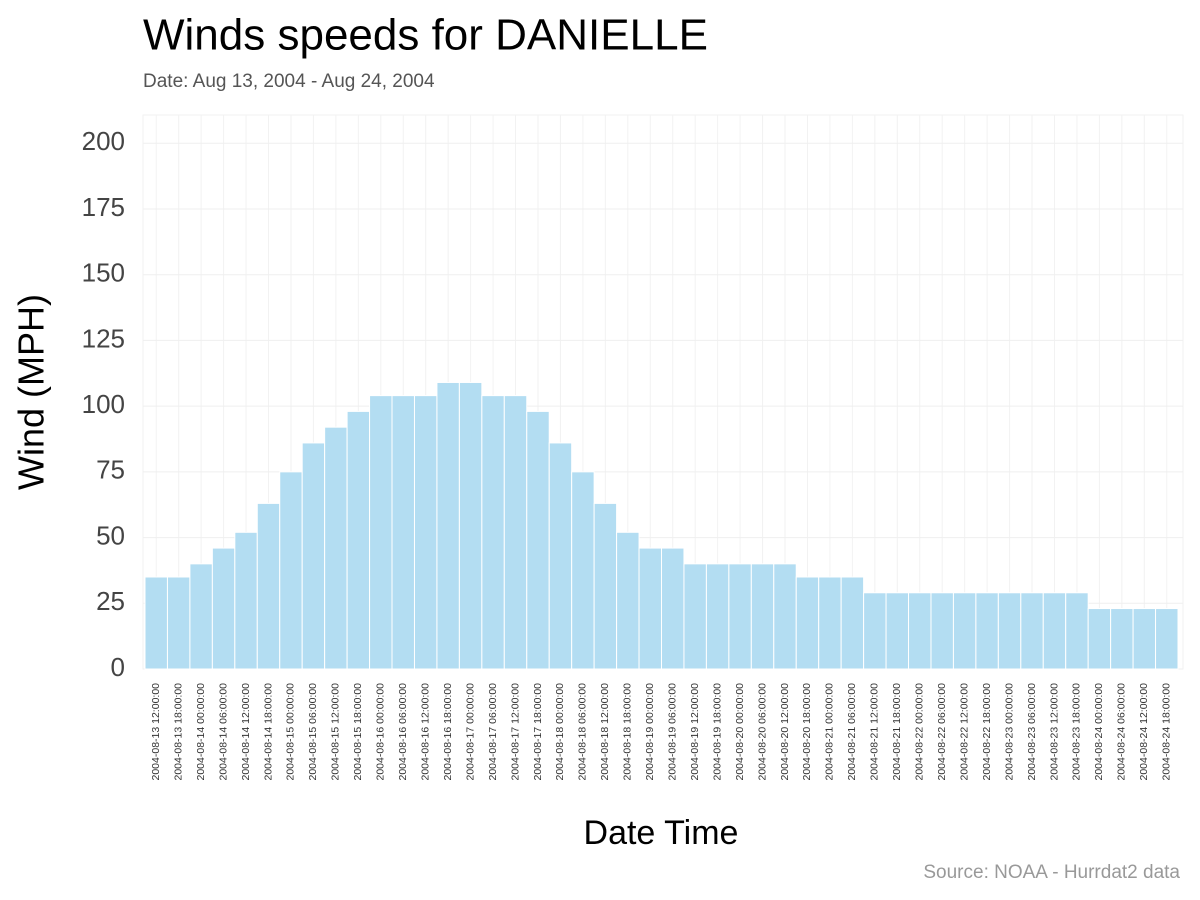 This screenshot has height=900, width=1200. I want to click on y-tick-label: 75, so click(110, 470).